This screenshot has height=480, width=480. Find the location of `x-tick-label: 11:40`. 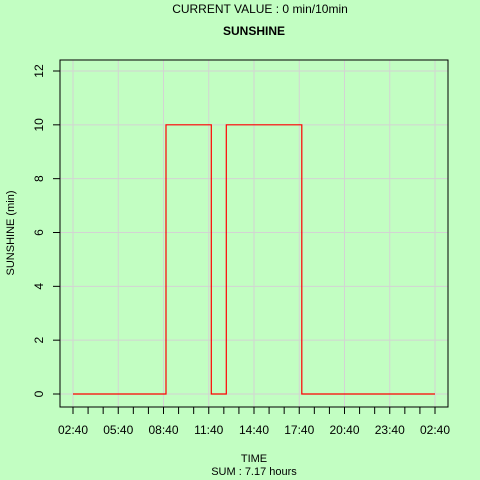

x-tick-label: 11:40 is located at coordinates (208, 430).